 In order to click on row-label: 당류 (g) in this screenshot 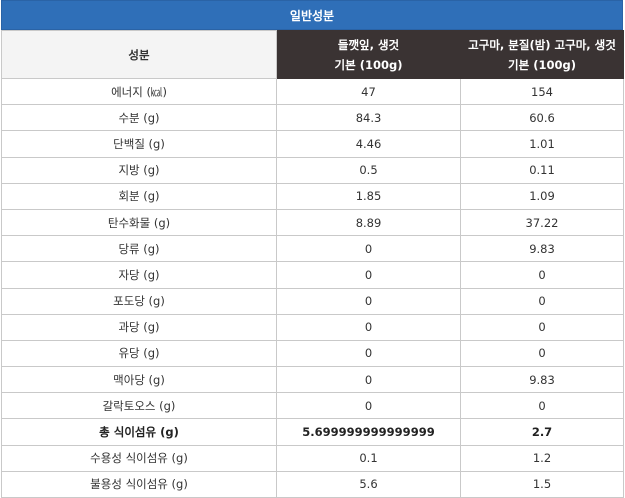, I will do `click(139, 249)`.